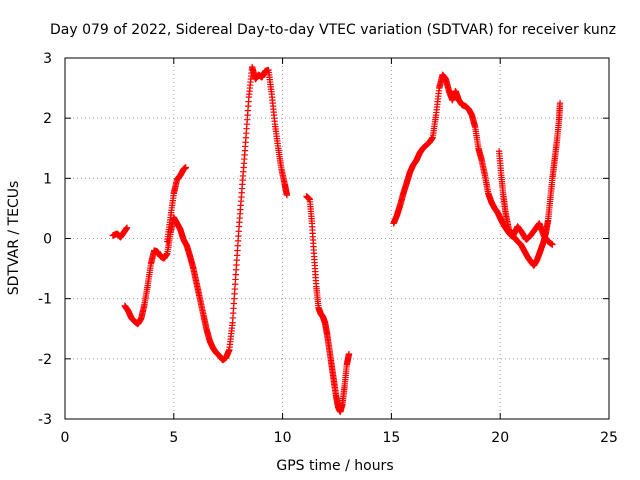 The width and height of the screenshot is (640, 480). Describe the element at coordinates (47, 179) in the screenshot. I see `y-tick-label: 1` at that location.